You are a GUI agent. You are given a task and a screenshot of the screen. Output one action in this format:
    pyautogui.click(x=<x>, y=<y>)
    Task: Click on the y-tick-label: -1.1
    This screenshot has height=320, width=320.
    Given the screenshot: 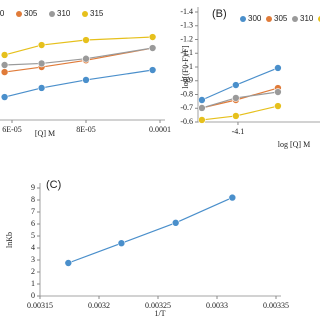 What is the action you would take?
    pyautogui.click(x=186, y=52)
    